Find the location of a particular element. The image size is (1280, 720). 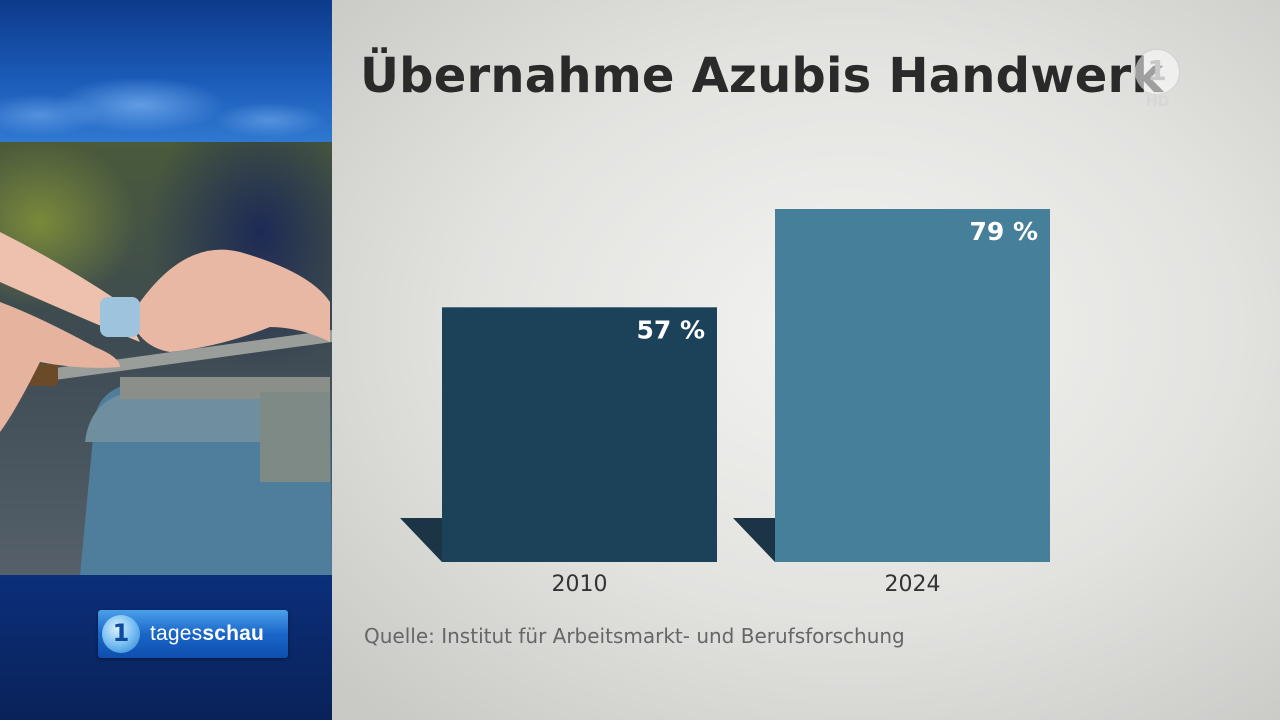

program-name-part2: schau is located at coordinates (233, 633).